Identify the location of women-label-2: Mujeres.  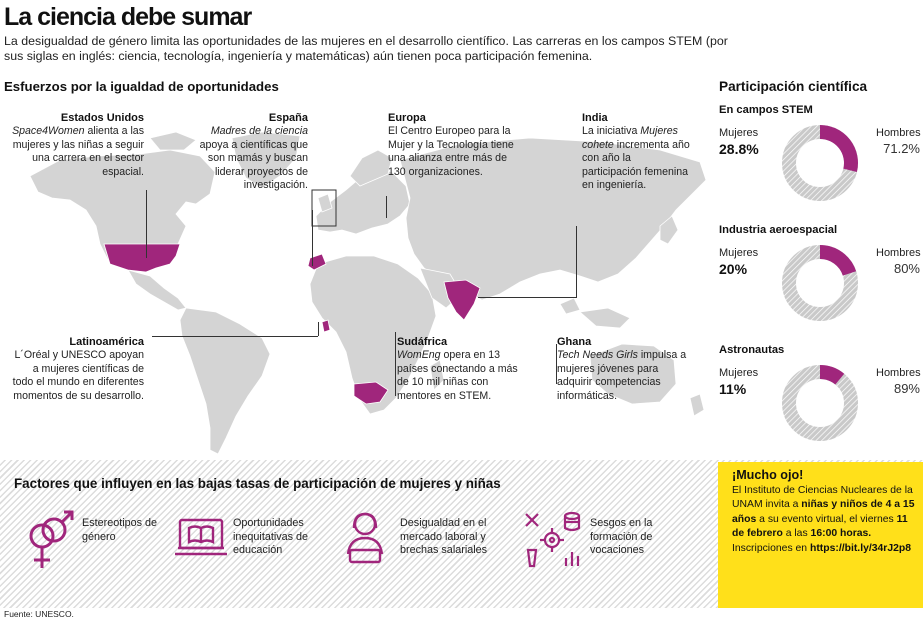
(739, 373).